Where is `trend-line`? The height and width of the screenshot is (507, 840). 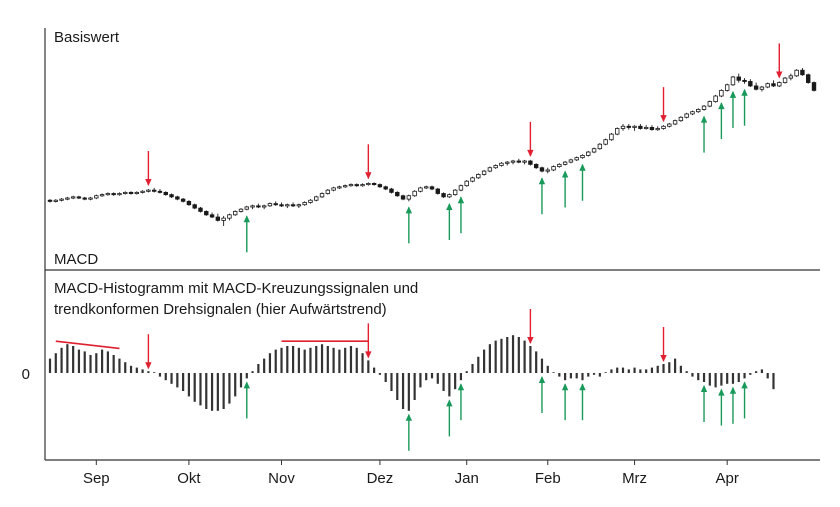 trend-line is located at coordinates (87, 345).